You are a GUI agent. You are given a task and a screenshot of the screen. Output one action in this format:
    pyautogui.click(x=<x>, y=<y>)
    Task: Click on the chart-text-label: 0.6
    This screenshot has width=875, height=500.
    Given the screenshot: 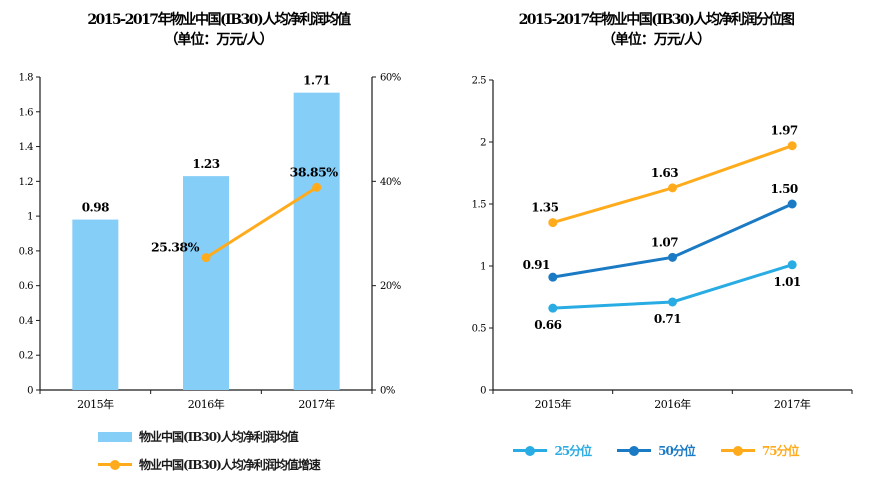 What is the action you would take?
    pyautogui.click(x=26, y=286)
    